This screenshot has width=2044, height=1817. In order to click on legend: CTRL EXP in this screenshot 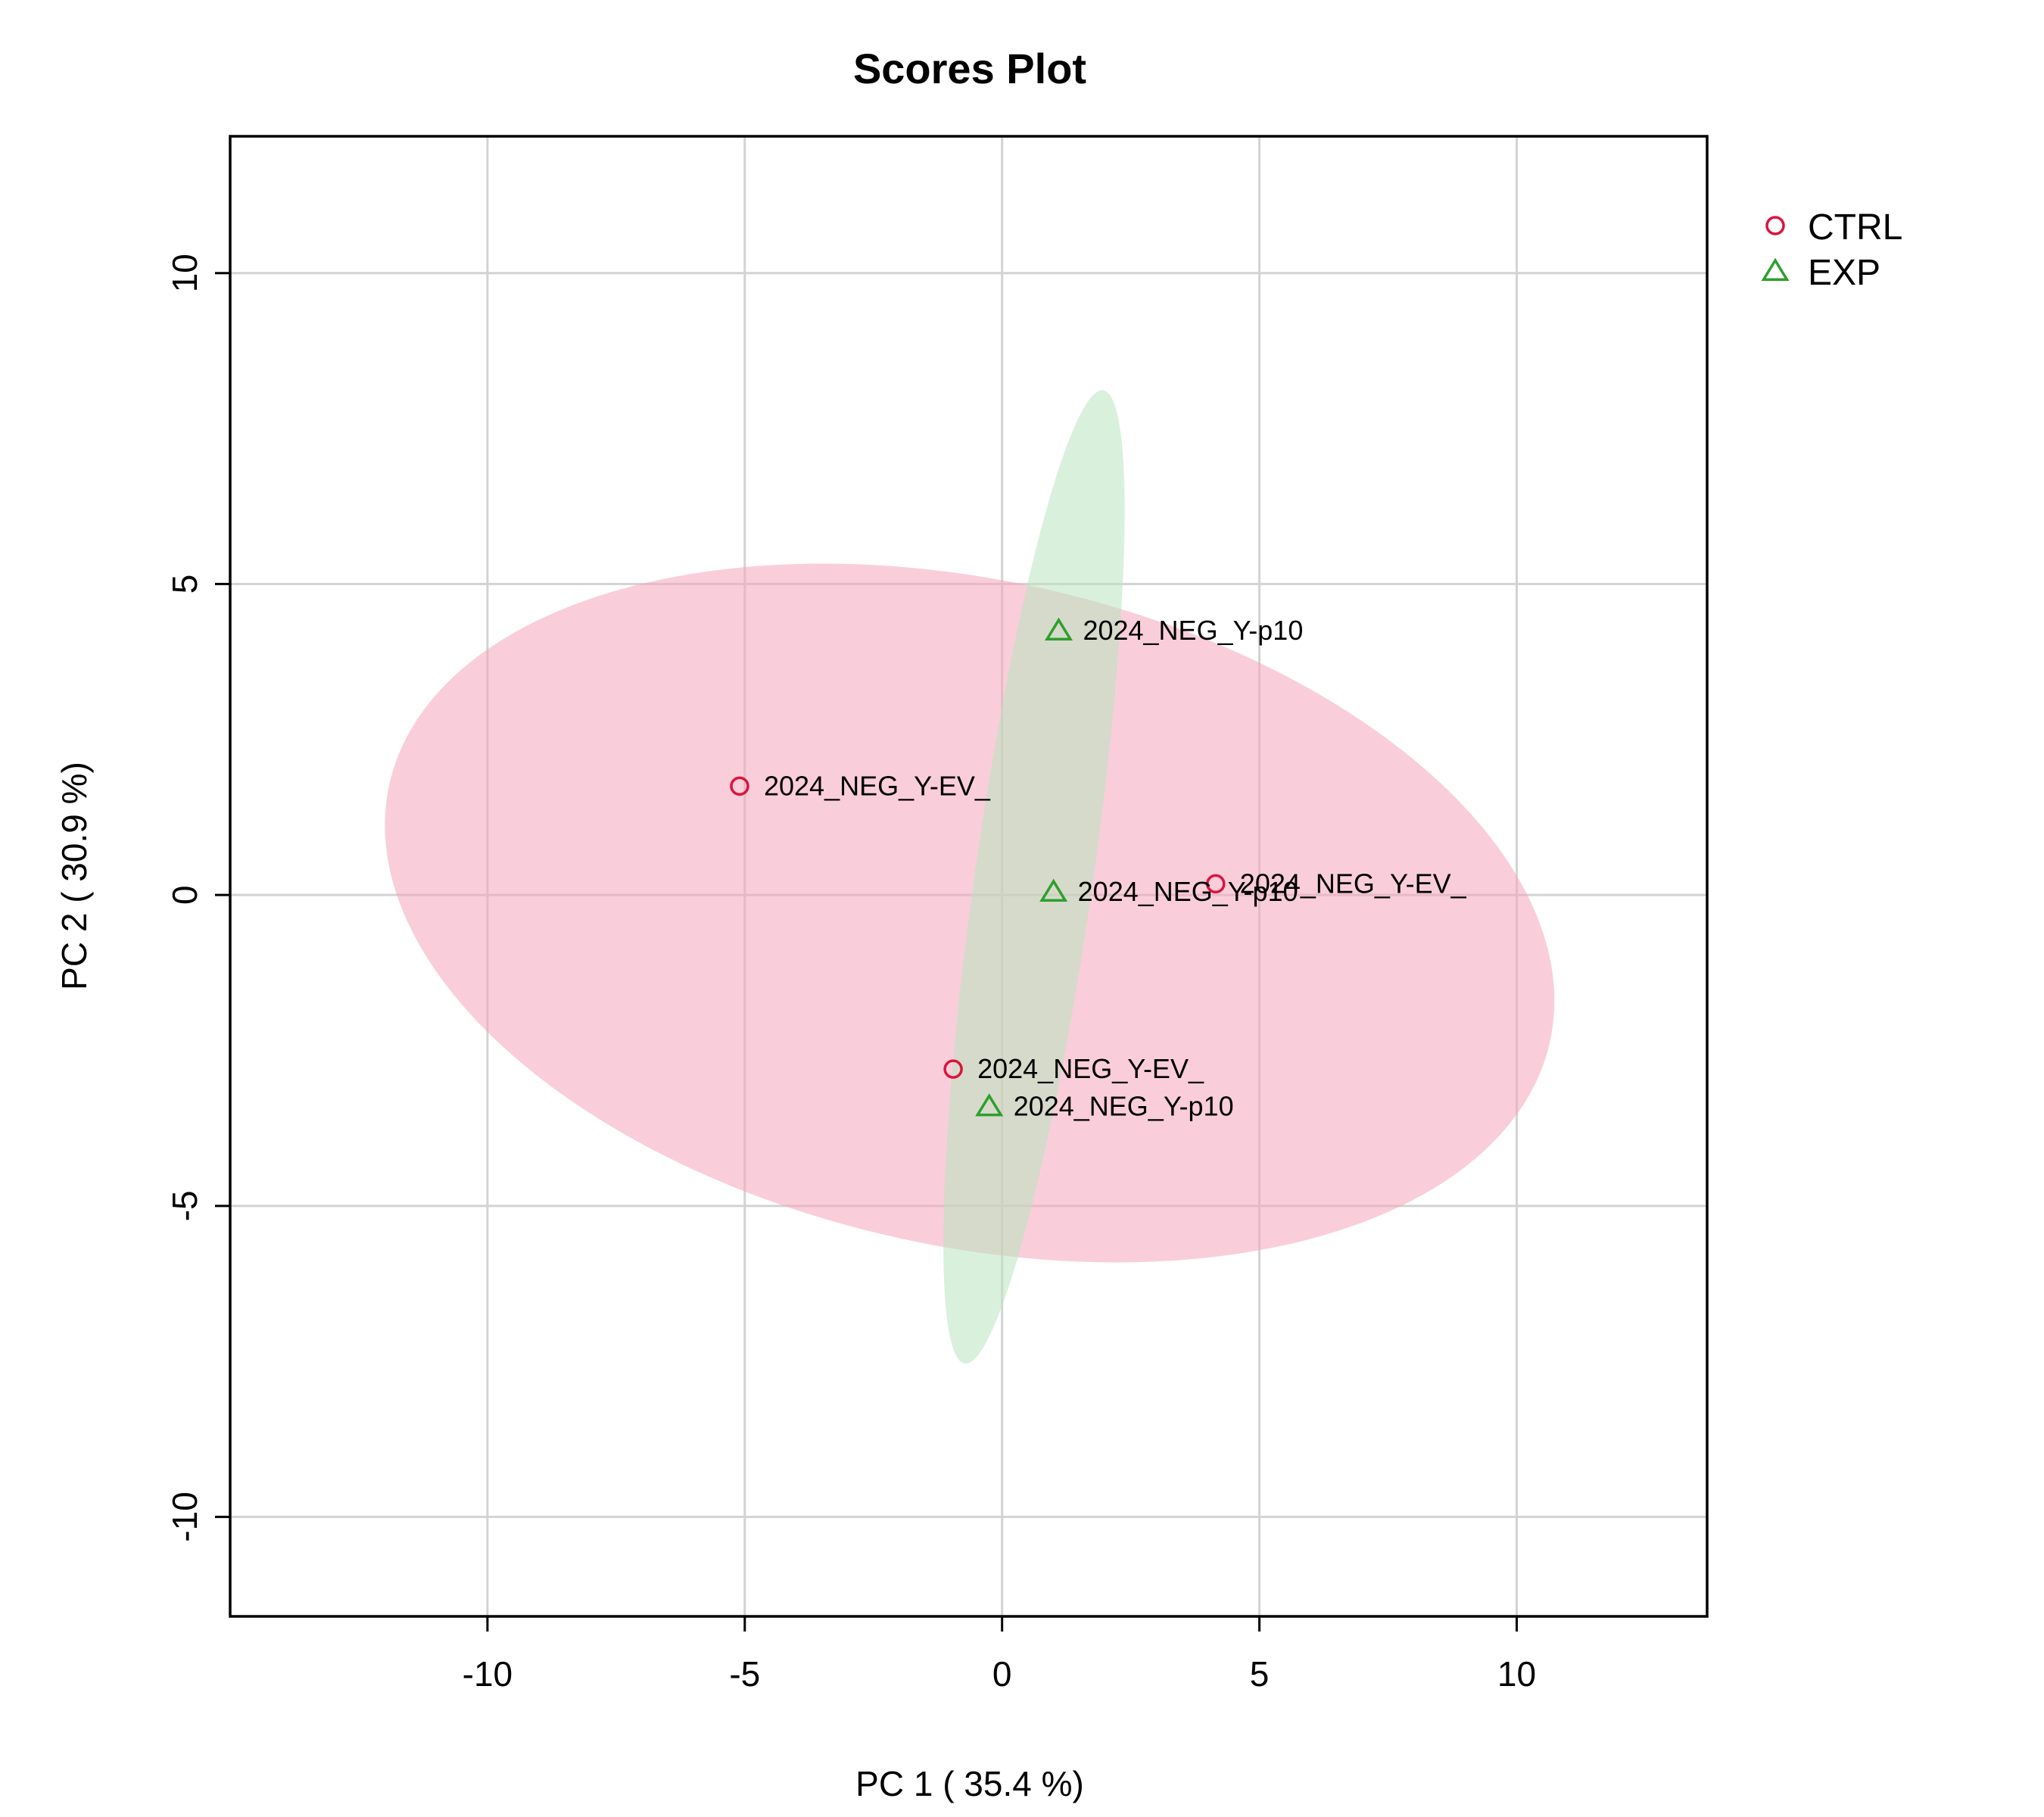, I will do `click(1832, 250)`.